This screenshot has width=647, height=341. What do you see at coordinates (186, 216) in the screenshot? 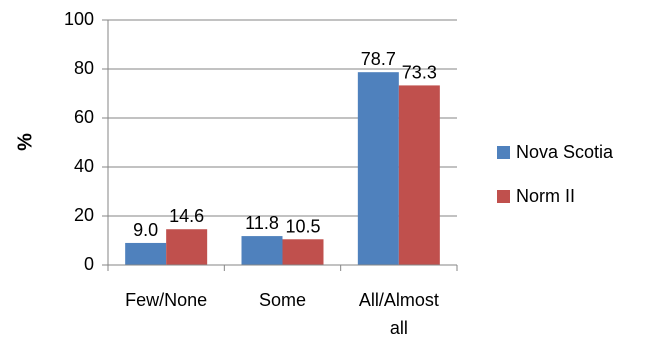
I see `data-label: 14.6` at bounding box center [186, 216].